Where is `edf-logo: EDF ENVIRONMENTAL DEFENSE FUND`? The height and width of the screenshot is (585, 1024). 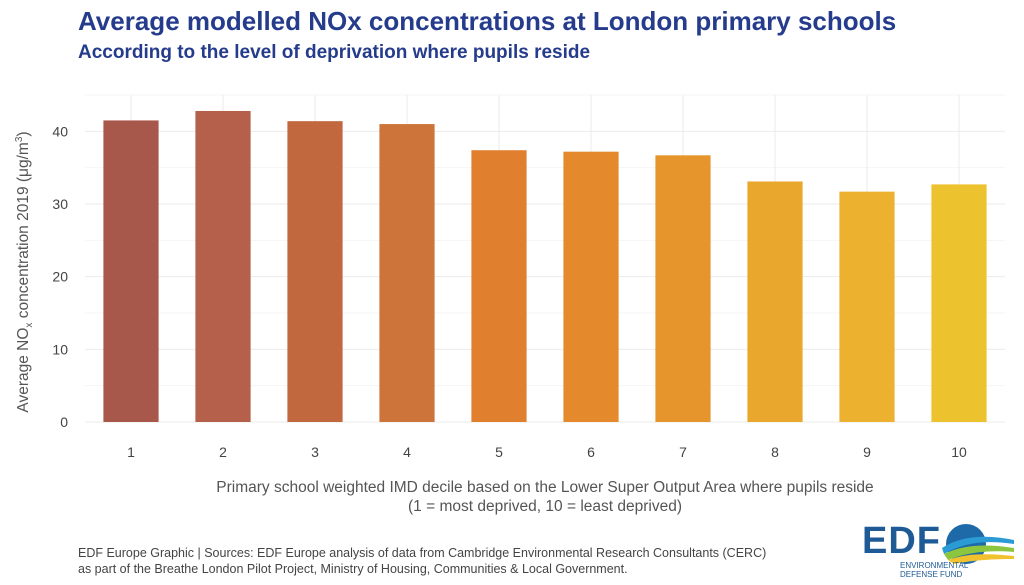
edf-logo: EDF ENVIRONMENTAL DEFENSE FUND is located at coordinates (938, 551).